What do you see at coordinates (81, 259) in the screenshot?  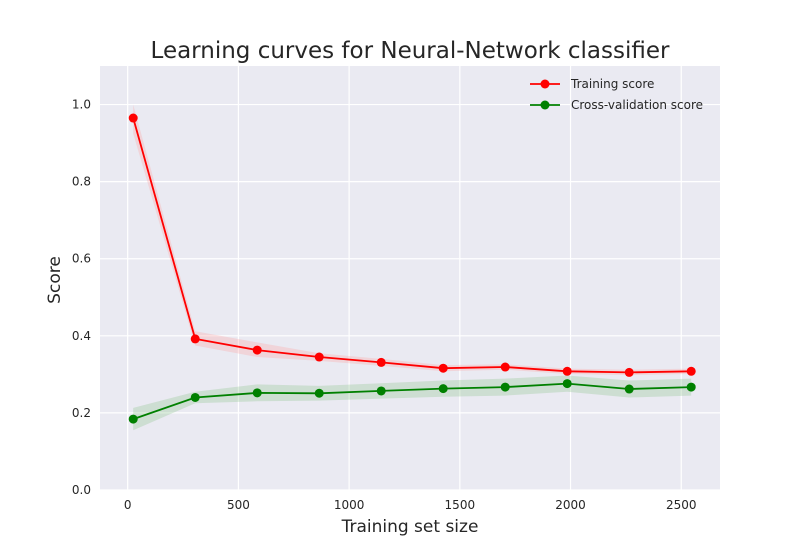 I see `y-tick-label: 0.6` at bounding box center [81, 259].